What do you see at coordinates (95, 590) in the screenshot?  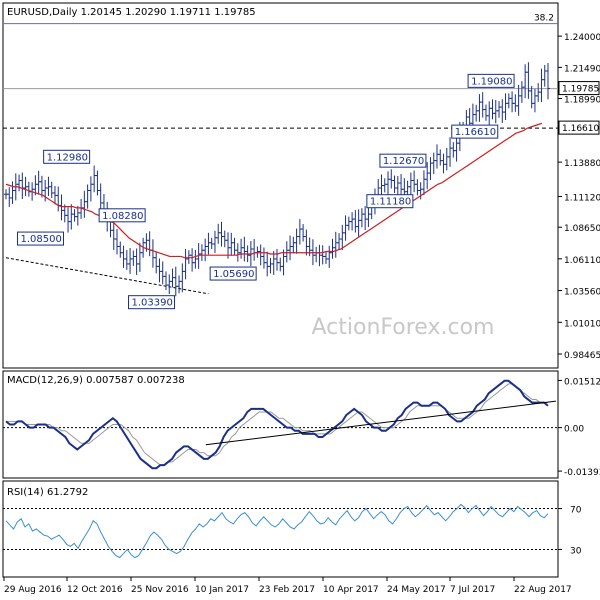 I see `x-tick-label: 12 Oct 2016` at bounding box center [95, 590].